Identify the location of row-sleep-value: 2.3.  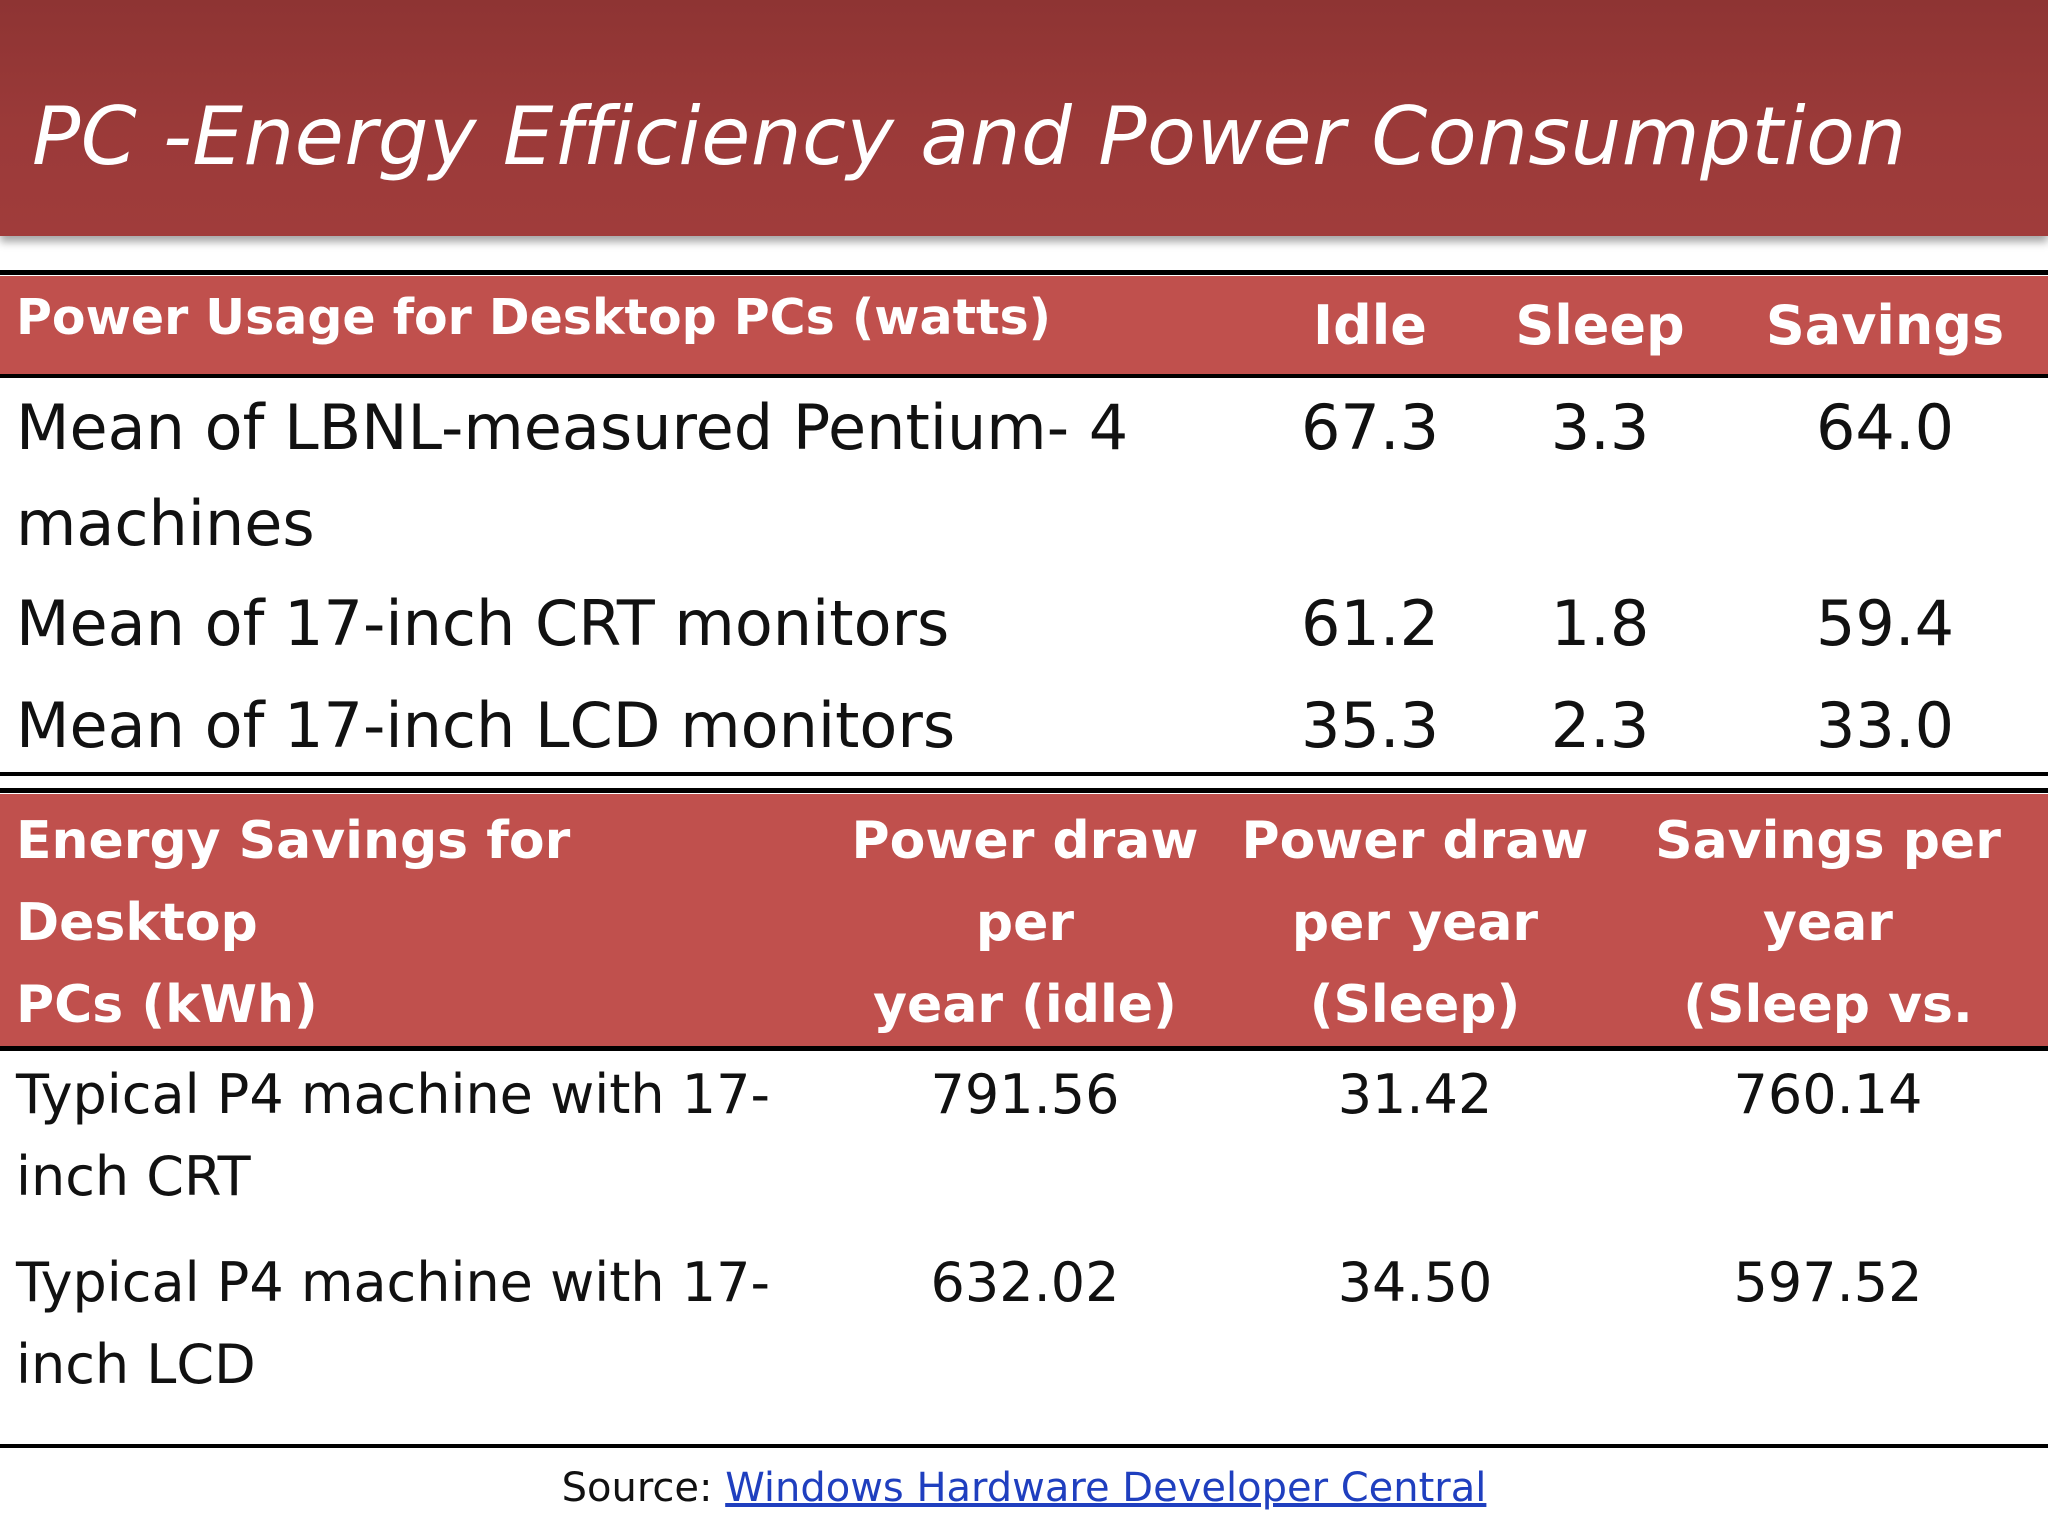
(1600, 725).